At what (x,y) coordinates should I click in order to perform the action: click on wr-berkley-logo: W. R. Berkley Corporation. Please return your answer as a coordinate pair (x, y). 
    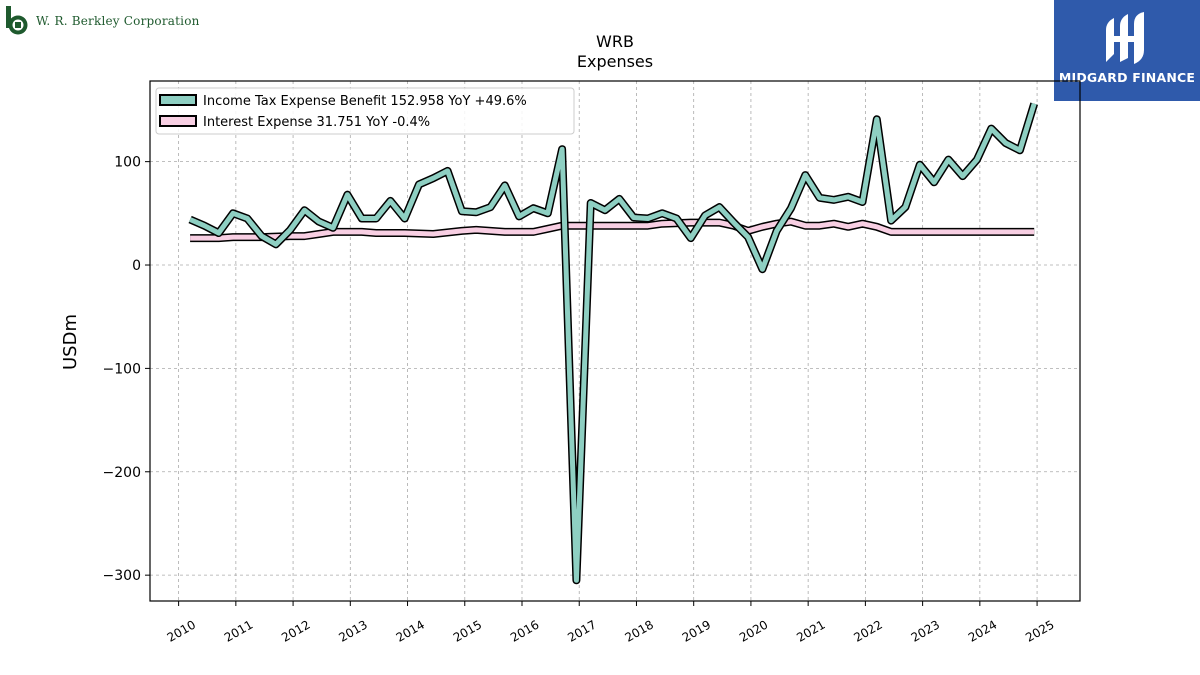
    Looking at the image, I should click on (102, 21).